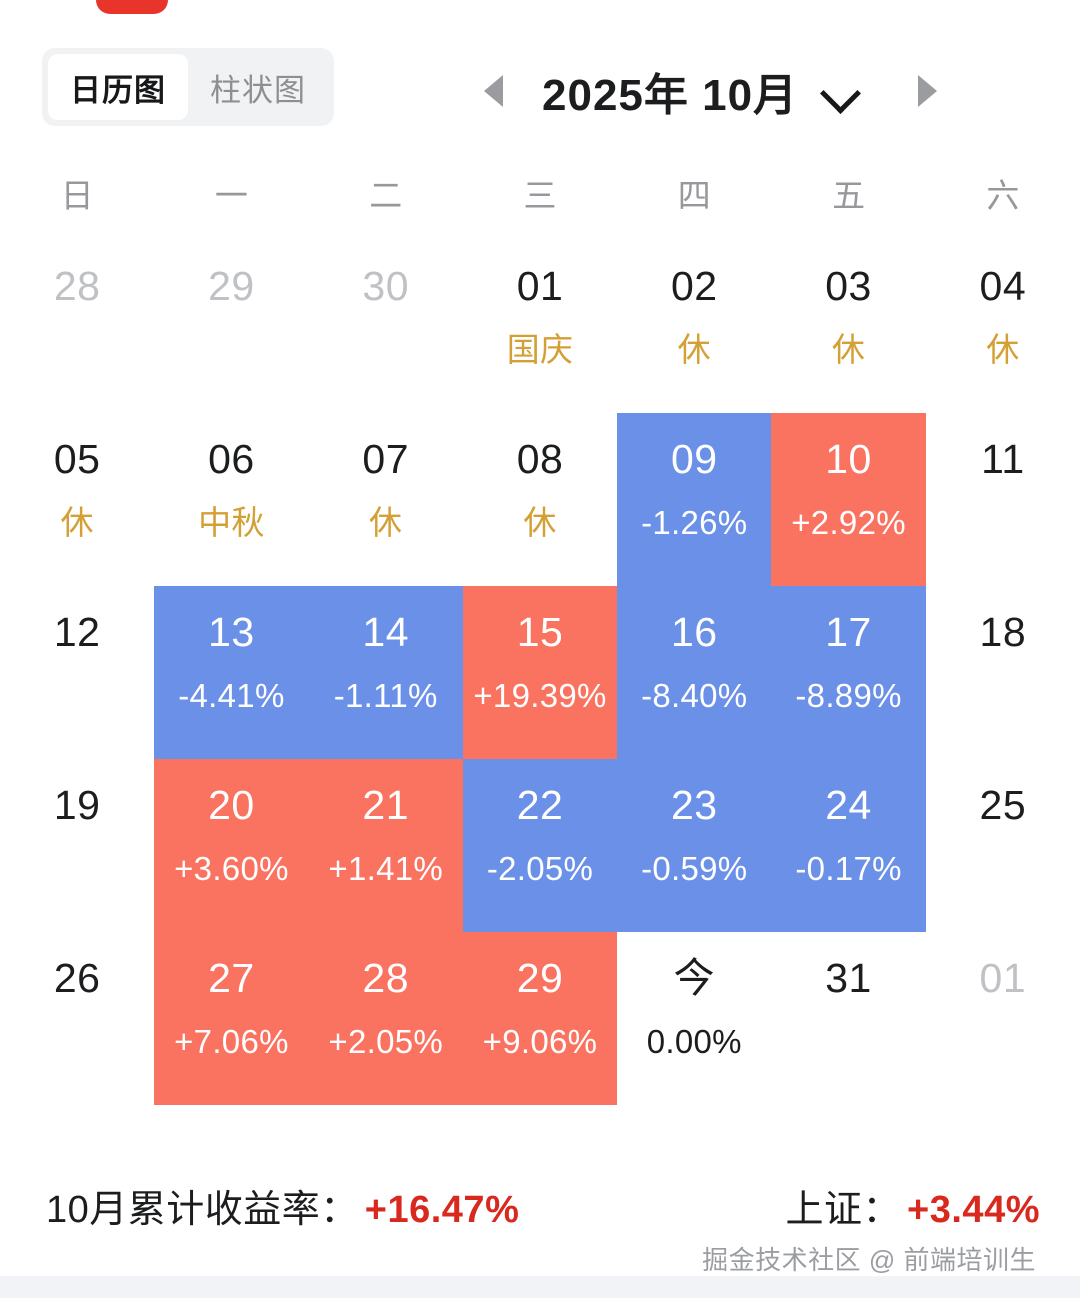  I want to click on day-number: 11, so click(1003, 459).